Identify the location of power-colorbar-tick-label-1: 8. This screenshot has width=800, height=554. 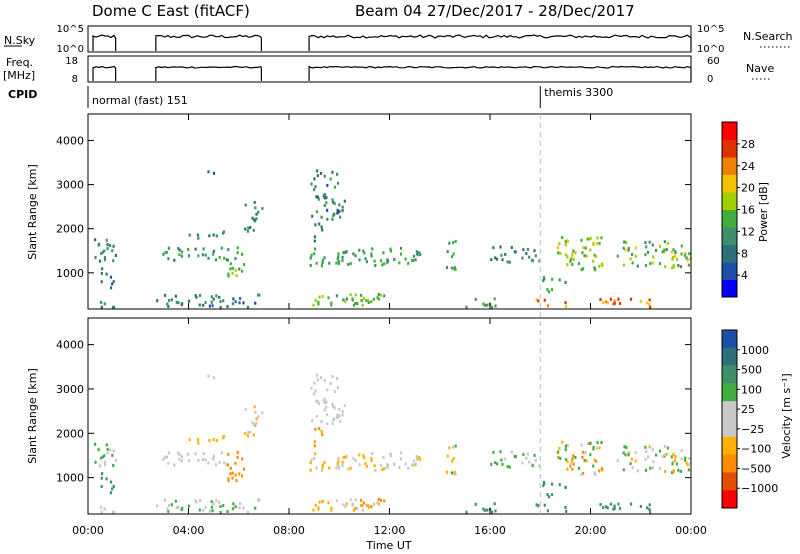
(744, 253).